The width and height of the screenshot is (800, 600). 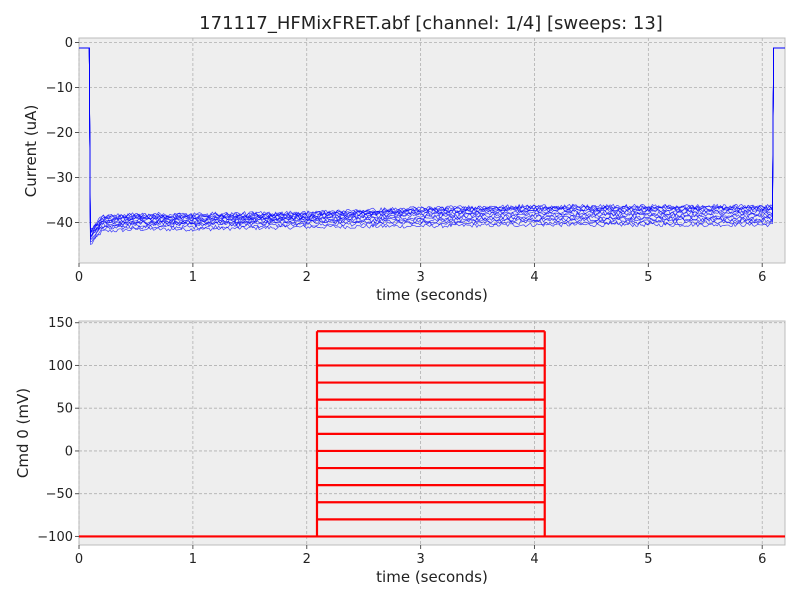 I want to click on command-x-tick-label: 0, so click(x=79, y=559).